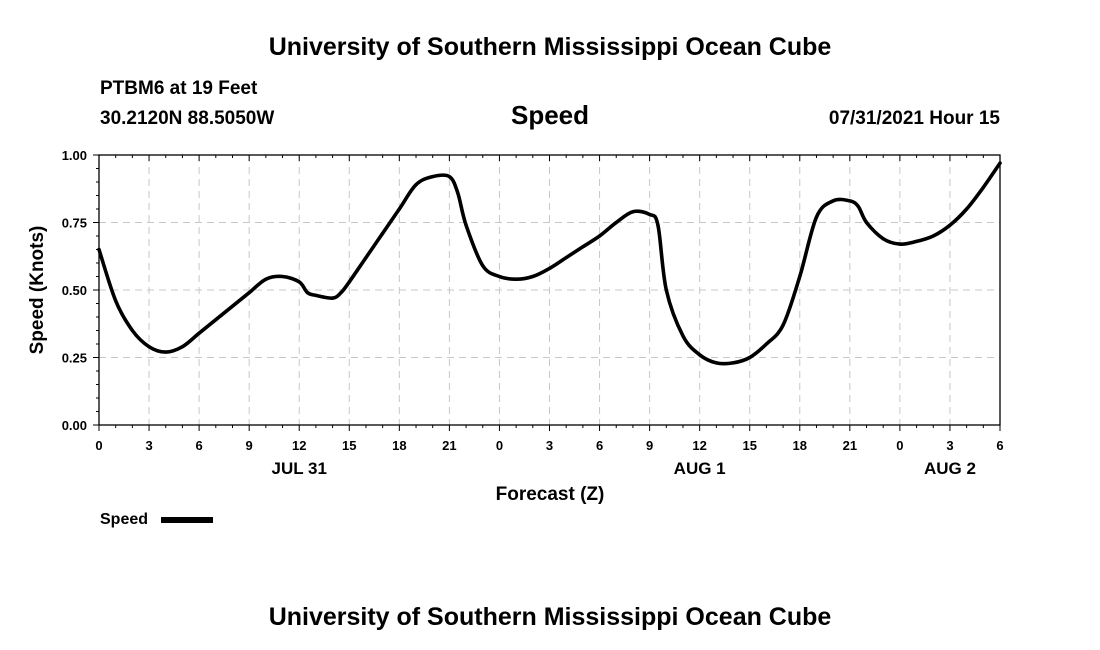 This screenshot has width=1100, height=650. Describe the element at coordinates (179, 88) in the screenshot. I see `station-name: PTBM6 at 19 Feet` at that location.